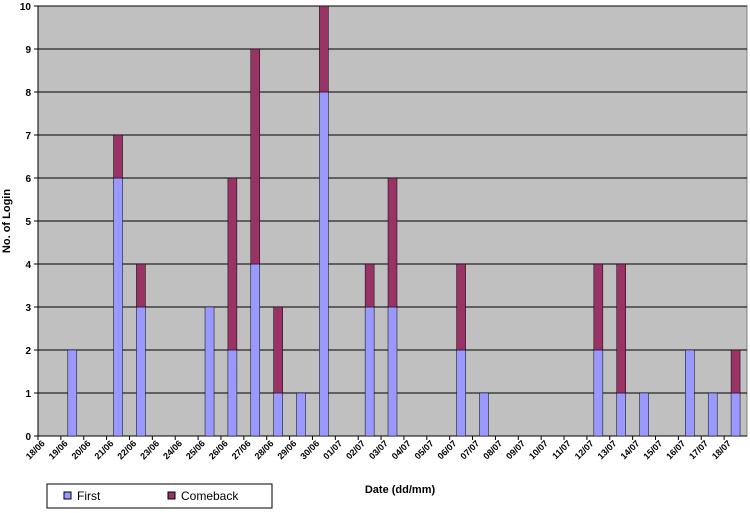 The image size is (750, 513). I want to click on y-tick-label: 0, so click(28, 437).